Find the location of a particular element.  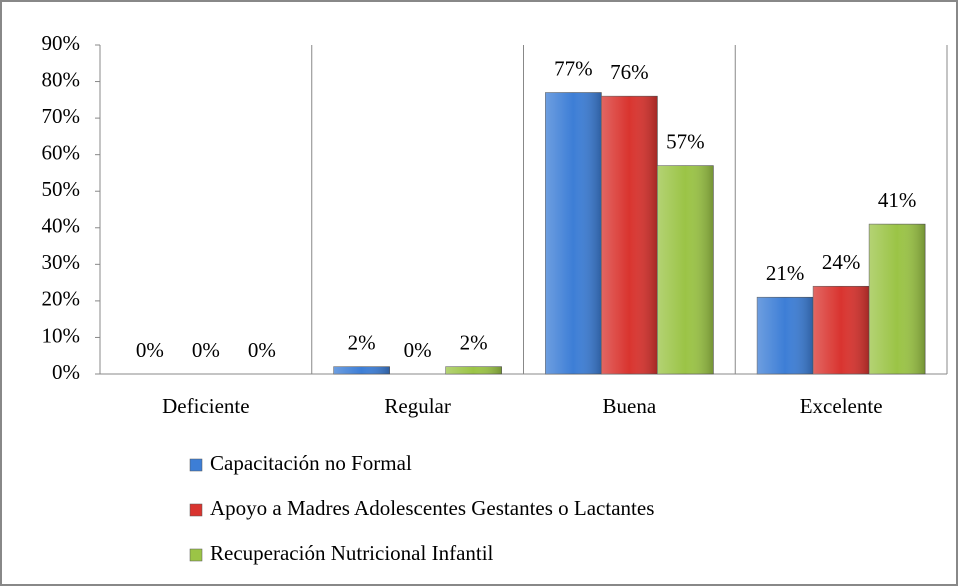

x-tick-label: Buena is located at coordinates (630, 406).